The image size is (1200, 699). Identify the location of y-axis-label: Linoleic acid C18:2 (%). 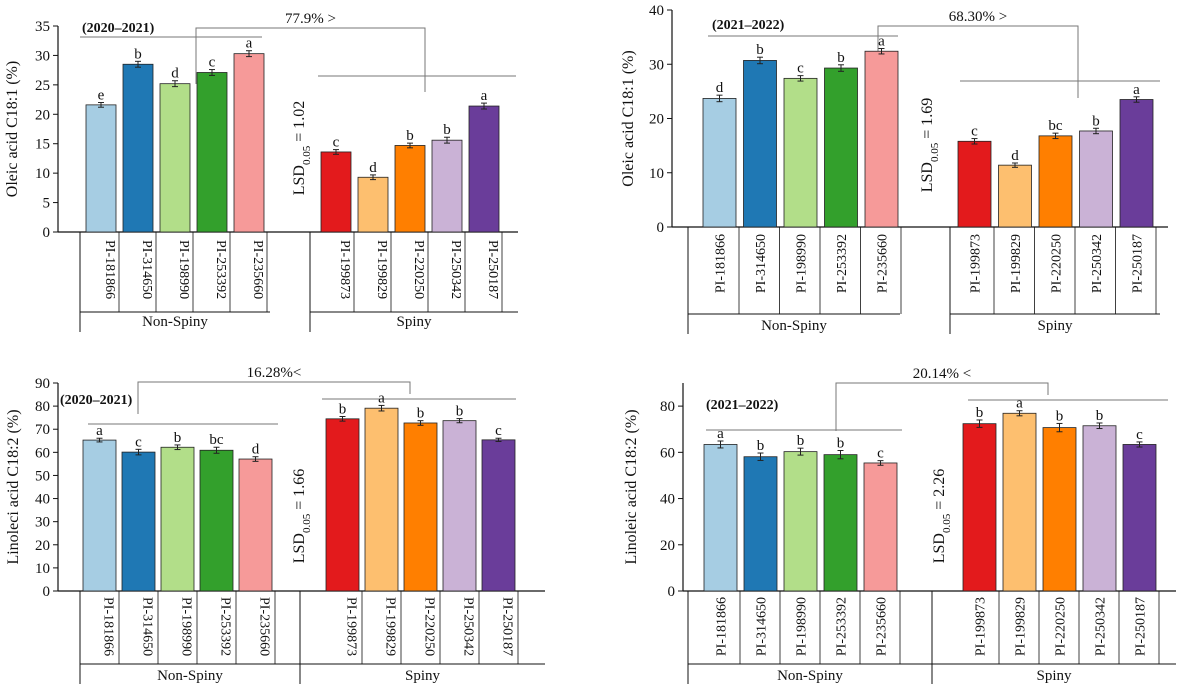
(631, 486).